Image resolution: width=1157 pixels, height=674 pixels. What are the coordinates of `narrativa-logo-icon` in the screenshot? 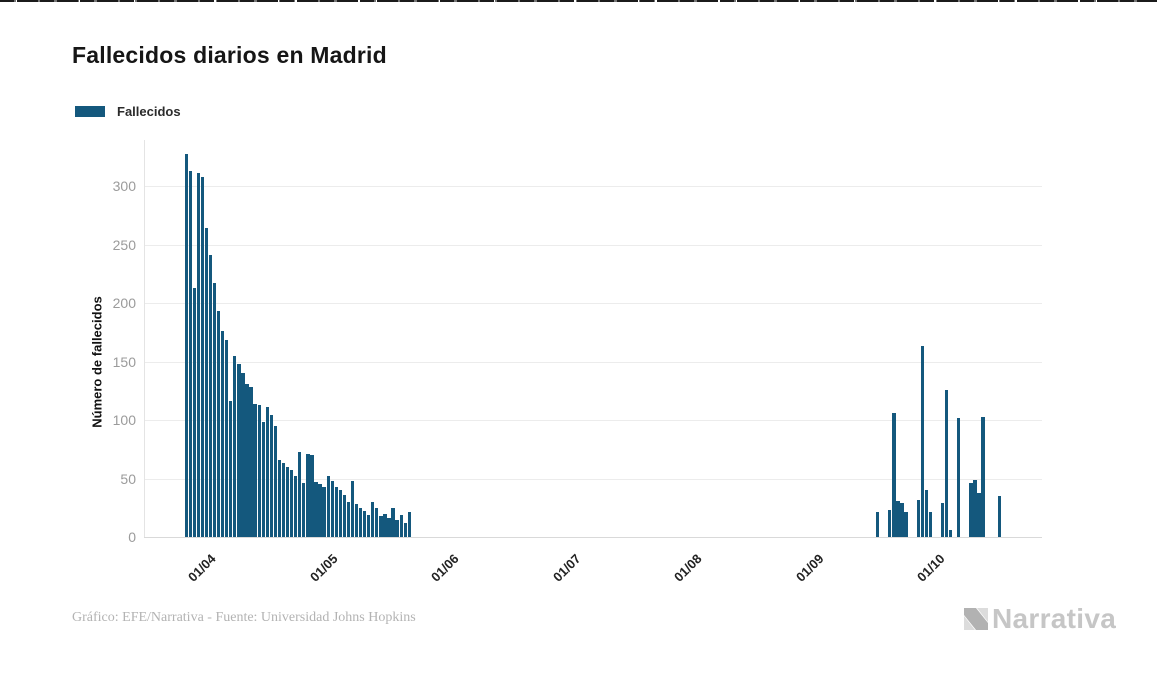 It's located at (976, 619).